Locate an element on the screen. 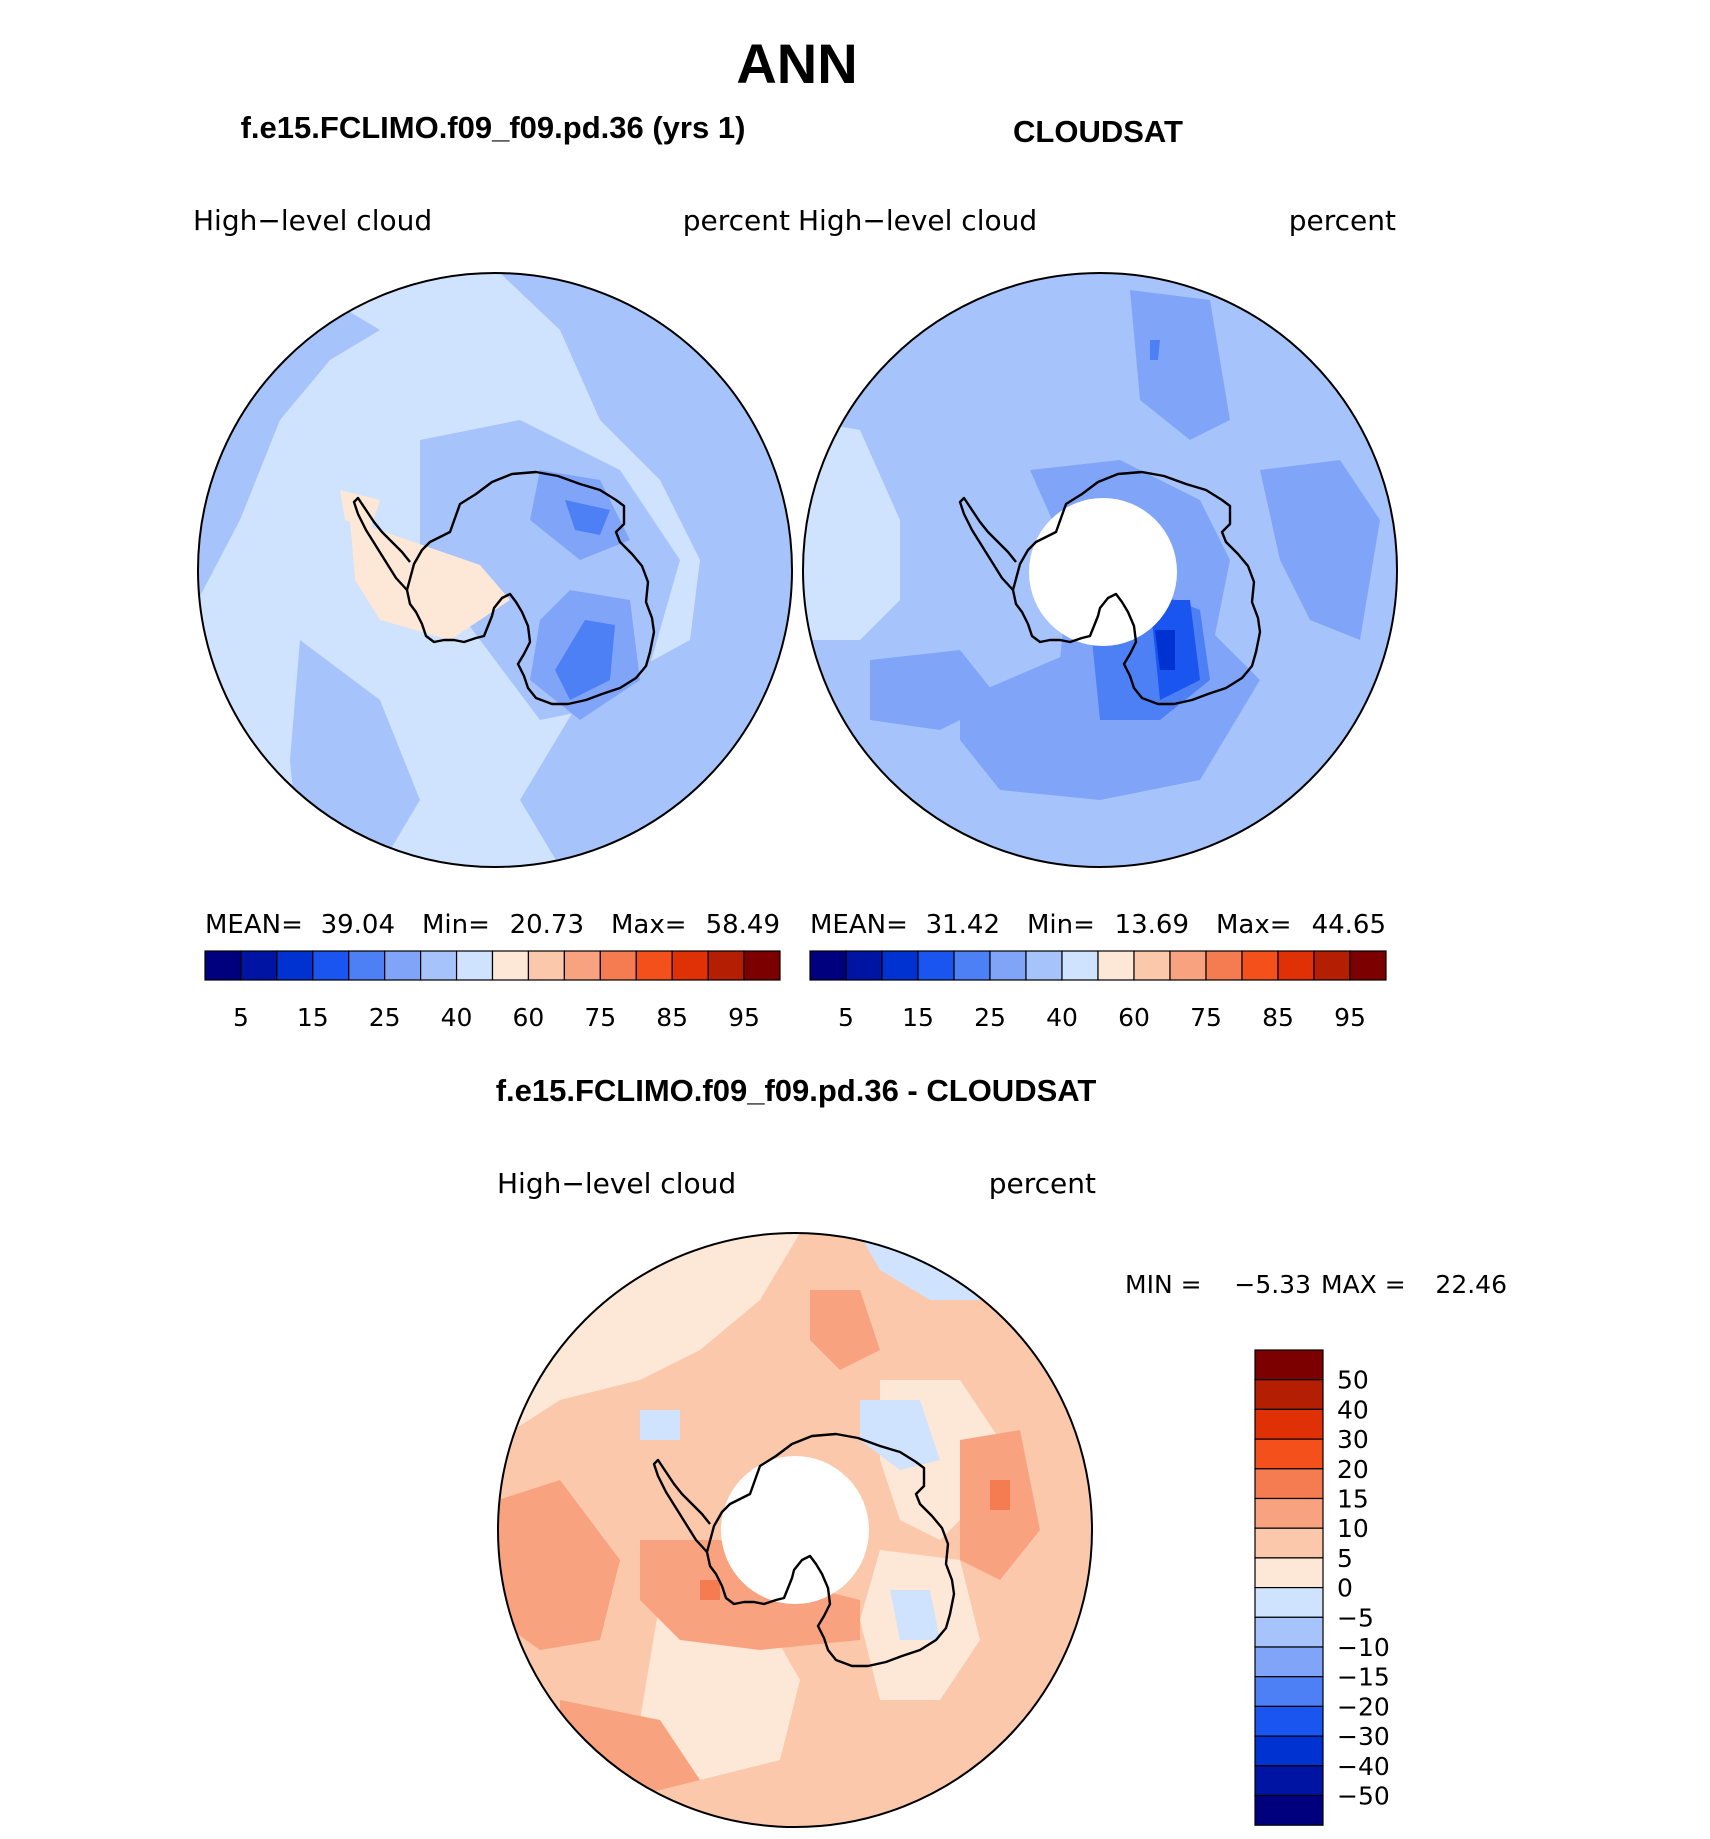  diff-colorbar-tick-label: −40 is located at coordinates (1363, 1766).